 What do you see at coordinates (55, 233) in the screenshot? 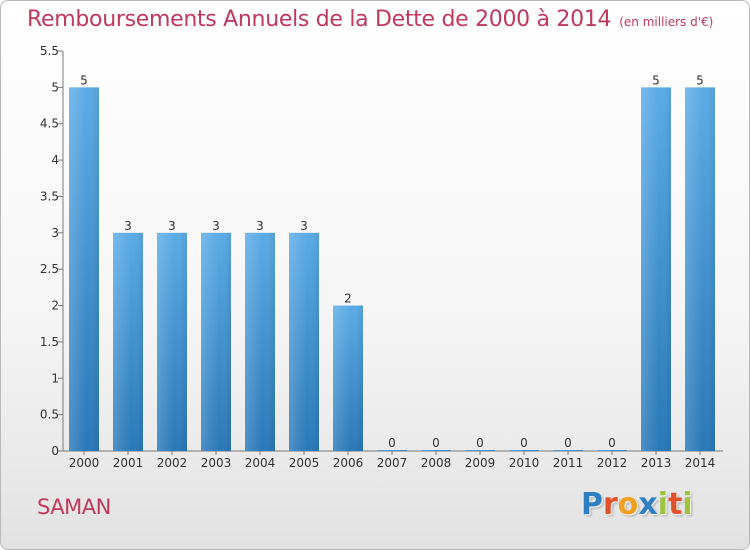
I see `y-tick-label: 3` at bounding box center [55, 233].